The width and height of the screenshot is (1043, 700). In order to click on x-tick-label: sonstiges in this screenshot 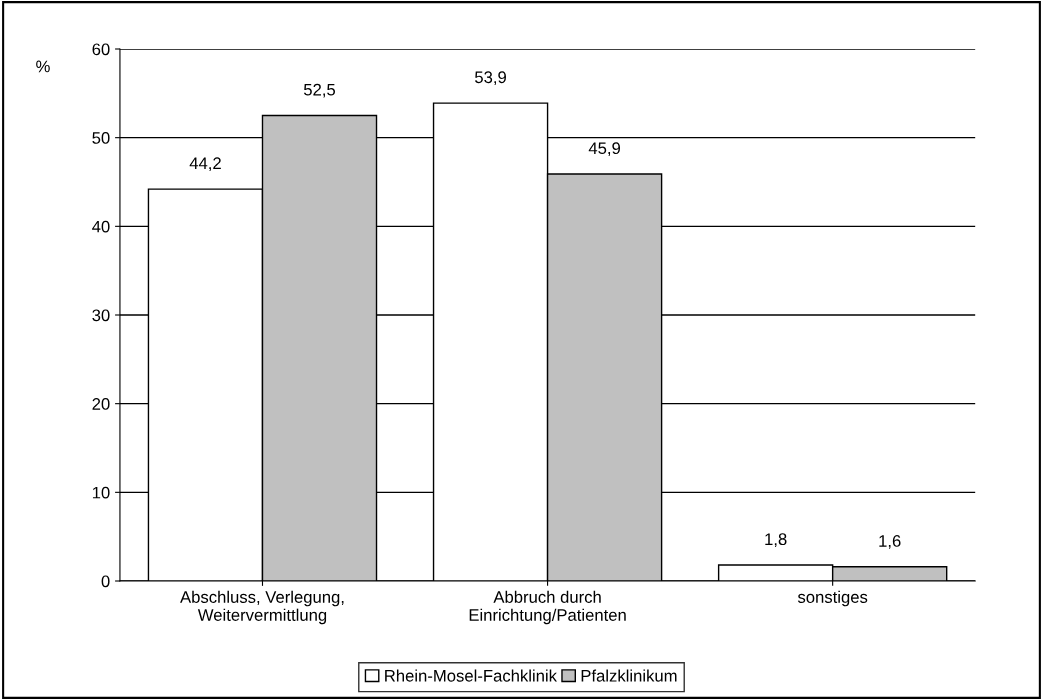, I will do `click(832, 598)`.